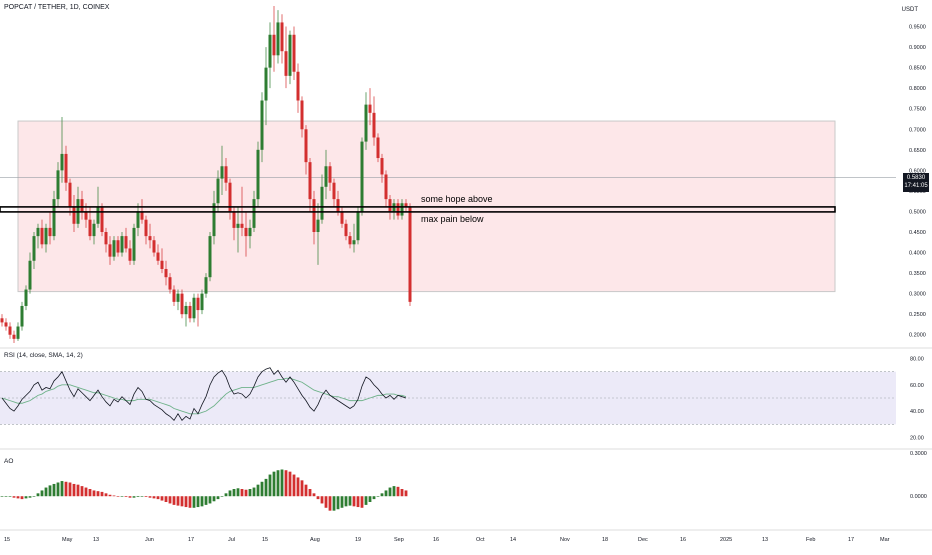  What do you see at coordinates (917, 386) in the screenshot?
I see `rsi-tick-label: 60.00` at bounding box center [917, 386].